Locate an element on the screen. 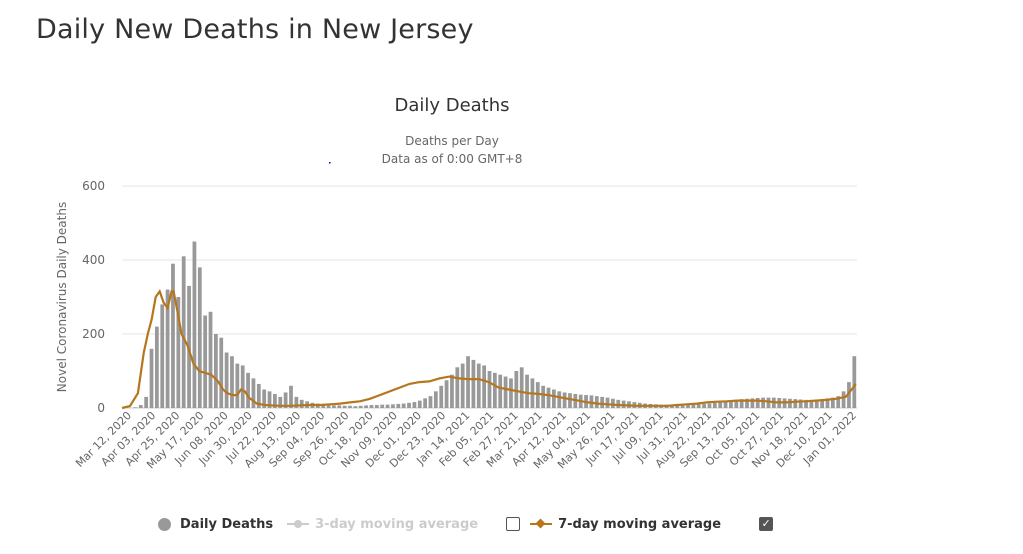  legend-7-day-average: 7-day moving average is located at coordinates (625, 524).